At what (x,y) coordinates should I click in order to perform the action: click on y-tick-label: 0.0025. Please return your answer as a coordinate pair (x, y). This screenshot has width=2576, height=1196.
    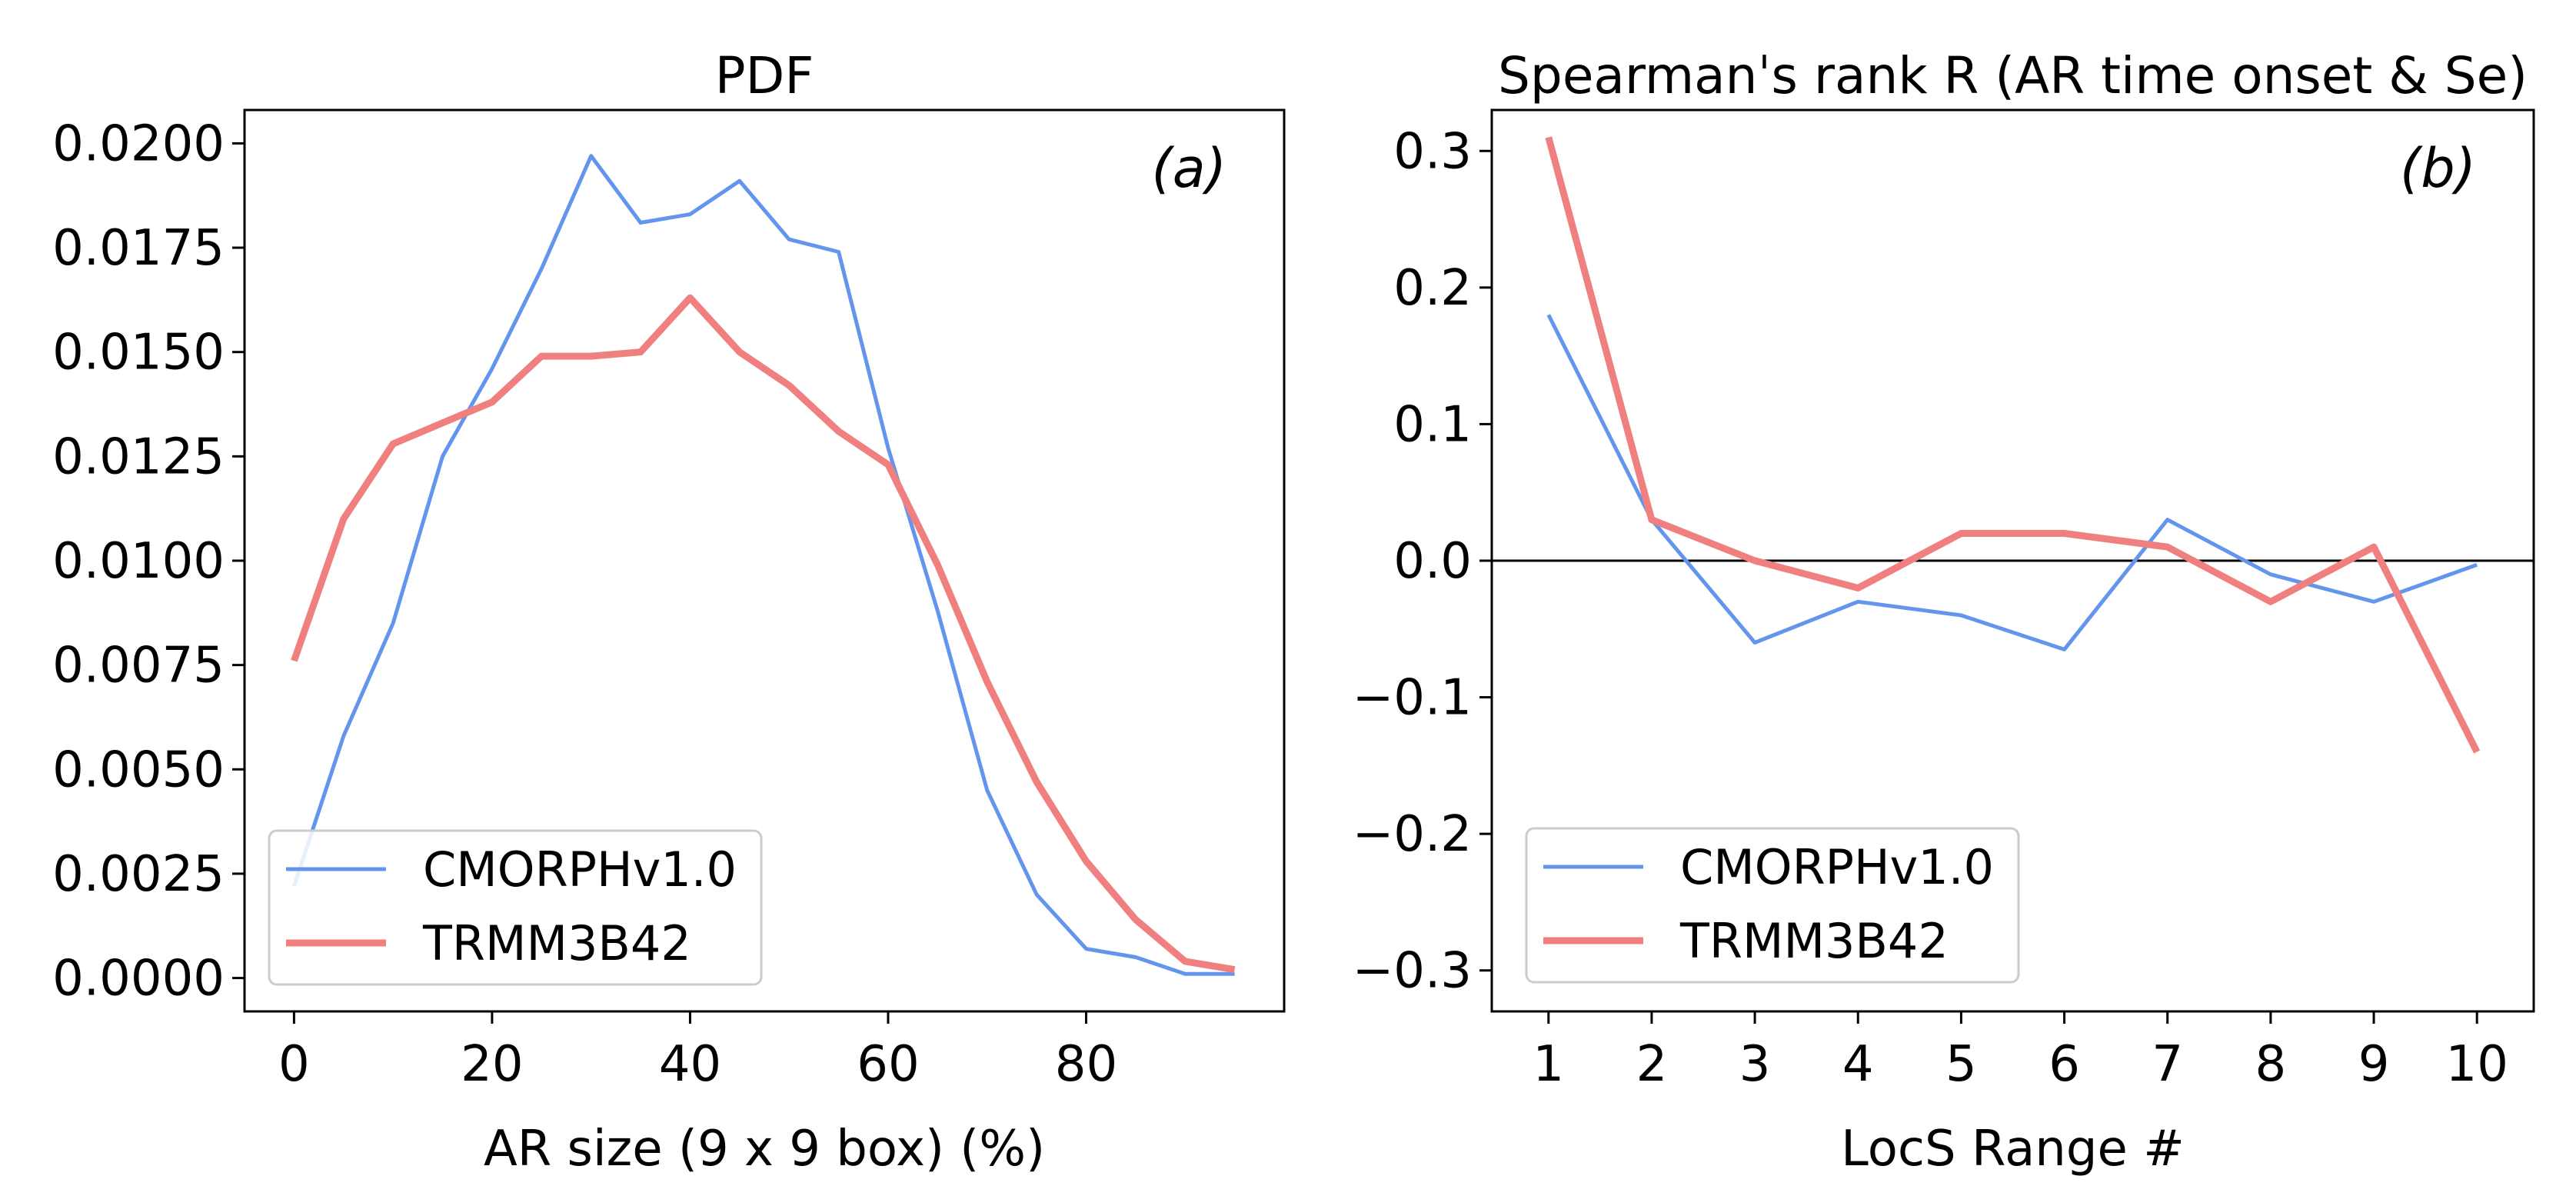
    Looking at the image, I should click on (138, 874).